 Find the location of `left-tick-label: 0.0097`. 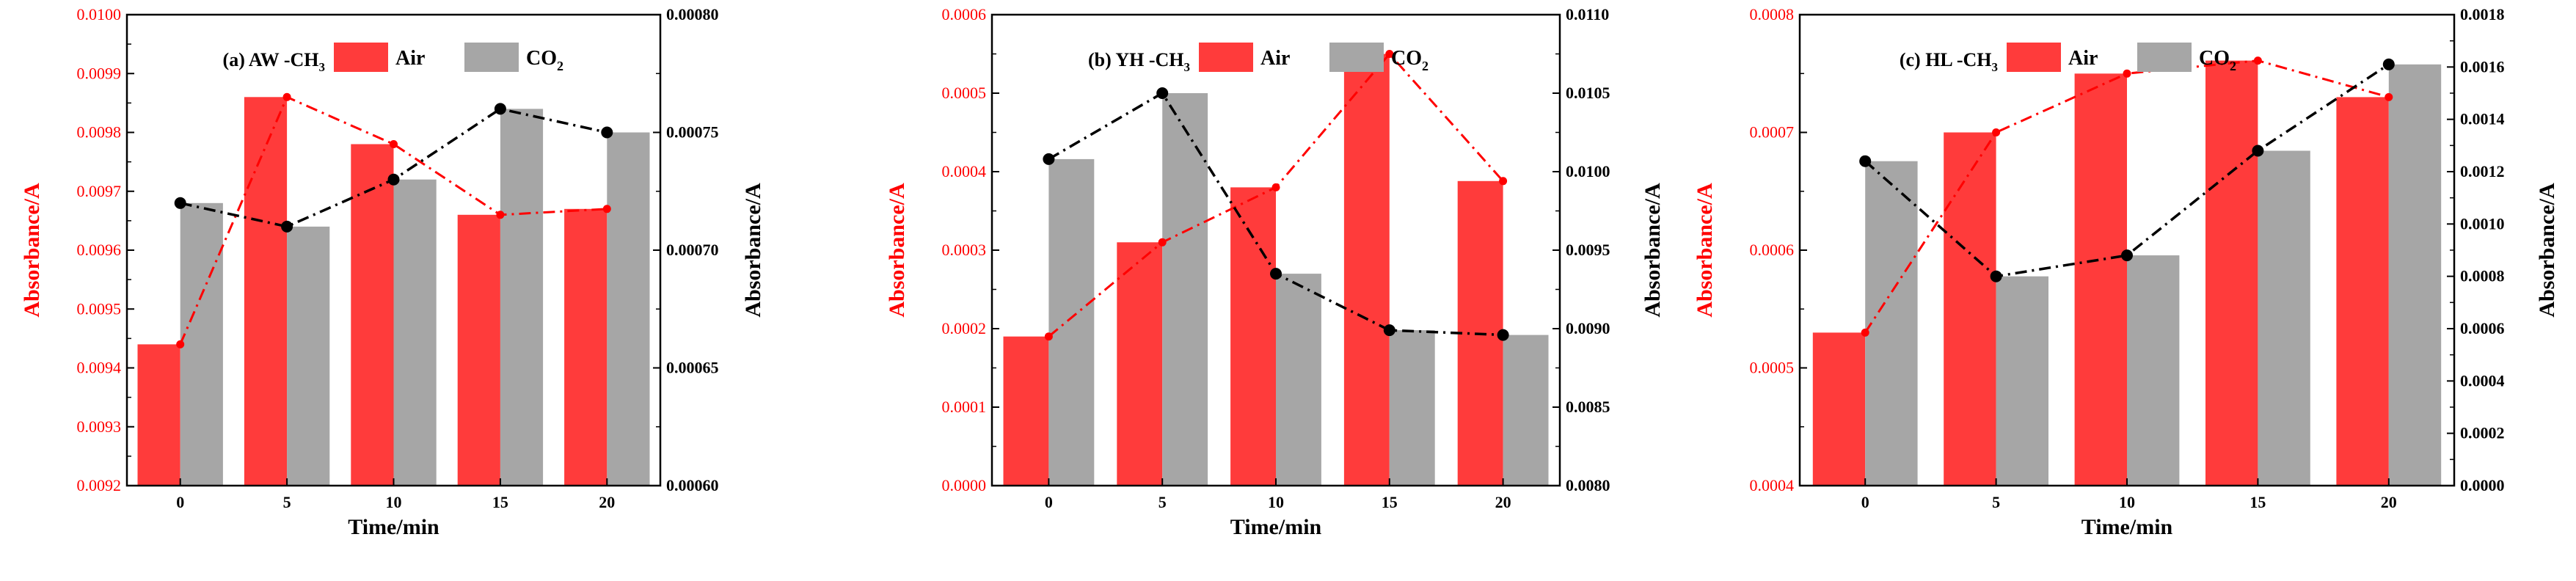

left-tick-label: 0.0097 is located at coordinates (100, 191).